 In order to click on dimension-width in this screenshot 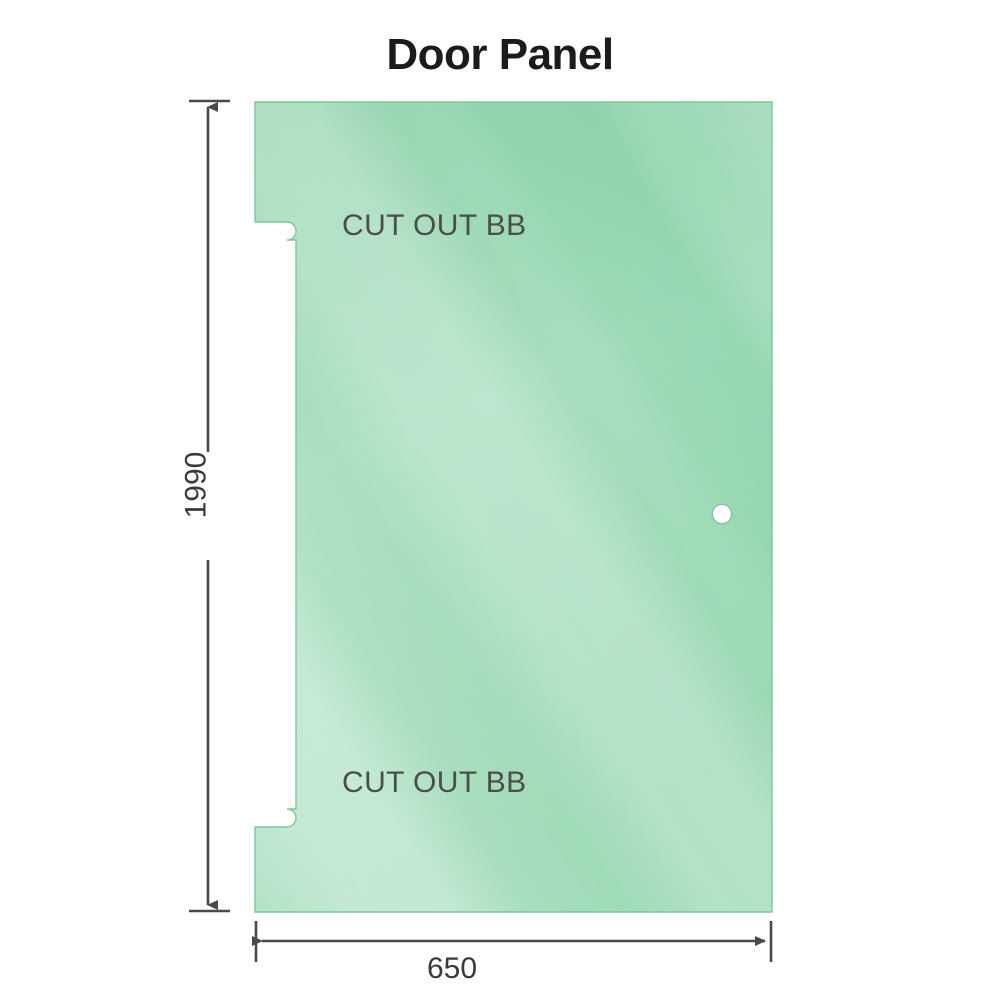, I will do `click(512, 941)`.